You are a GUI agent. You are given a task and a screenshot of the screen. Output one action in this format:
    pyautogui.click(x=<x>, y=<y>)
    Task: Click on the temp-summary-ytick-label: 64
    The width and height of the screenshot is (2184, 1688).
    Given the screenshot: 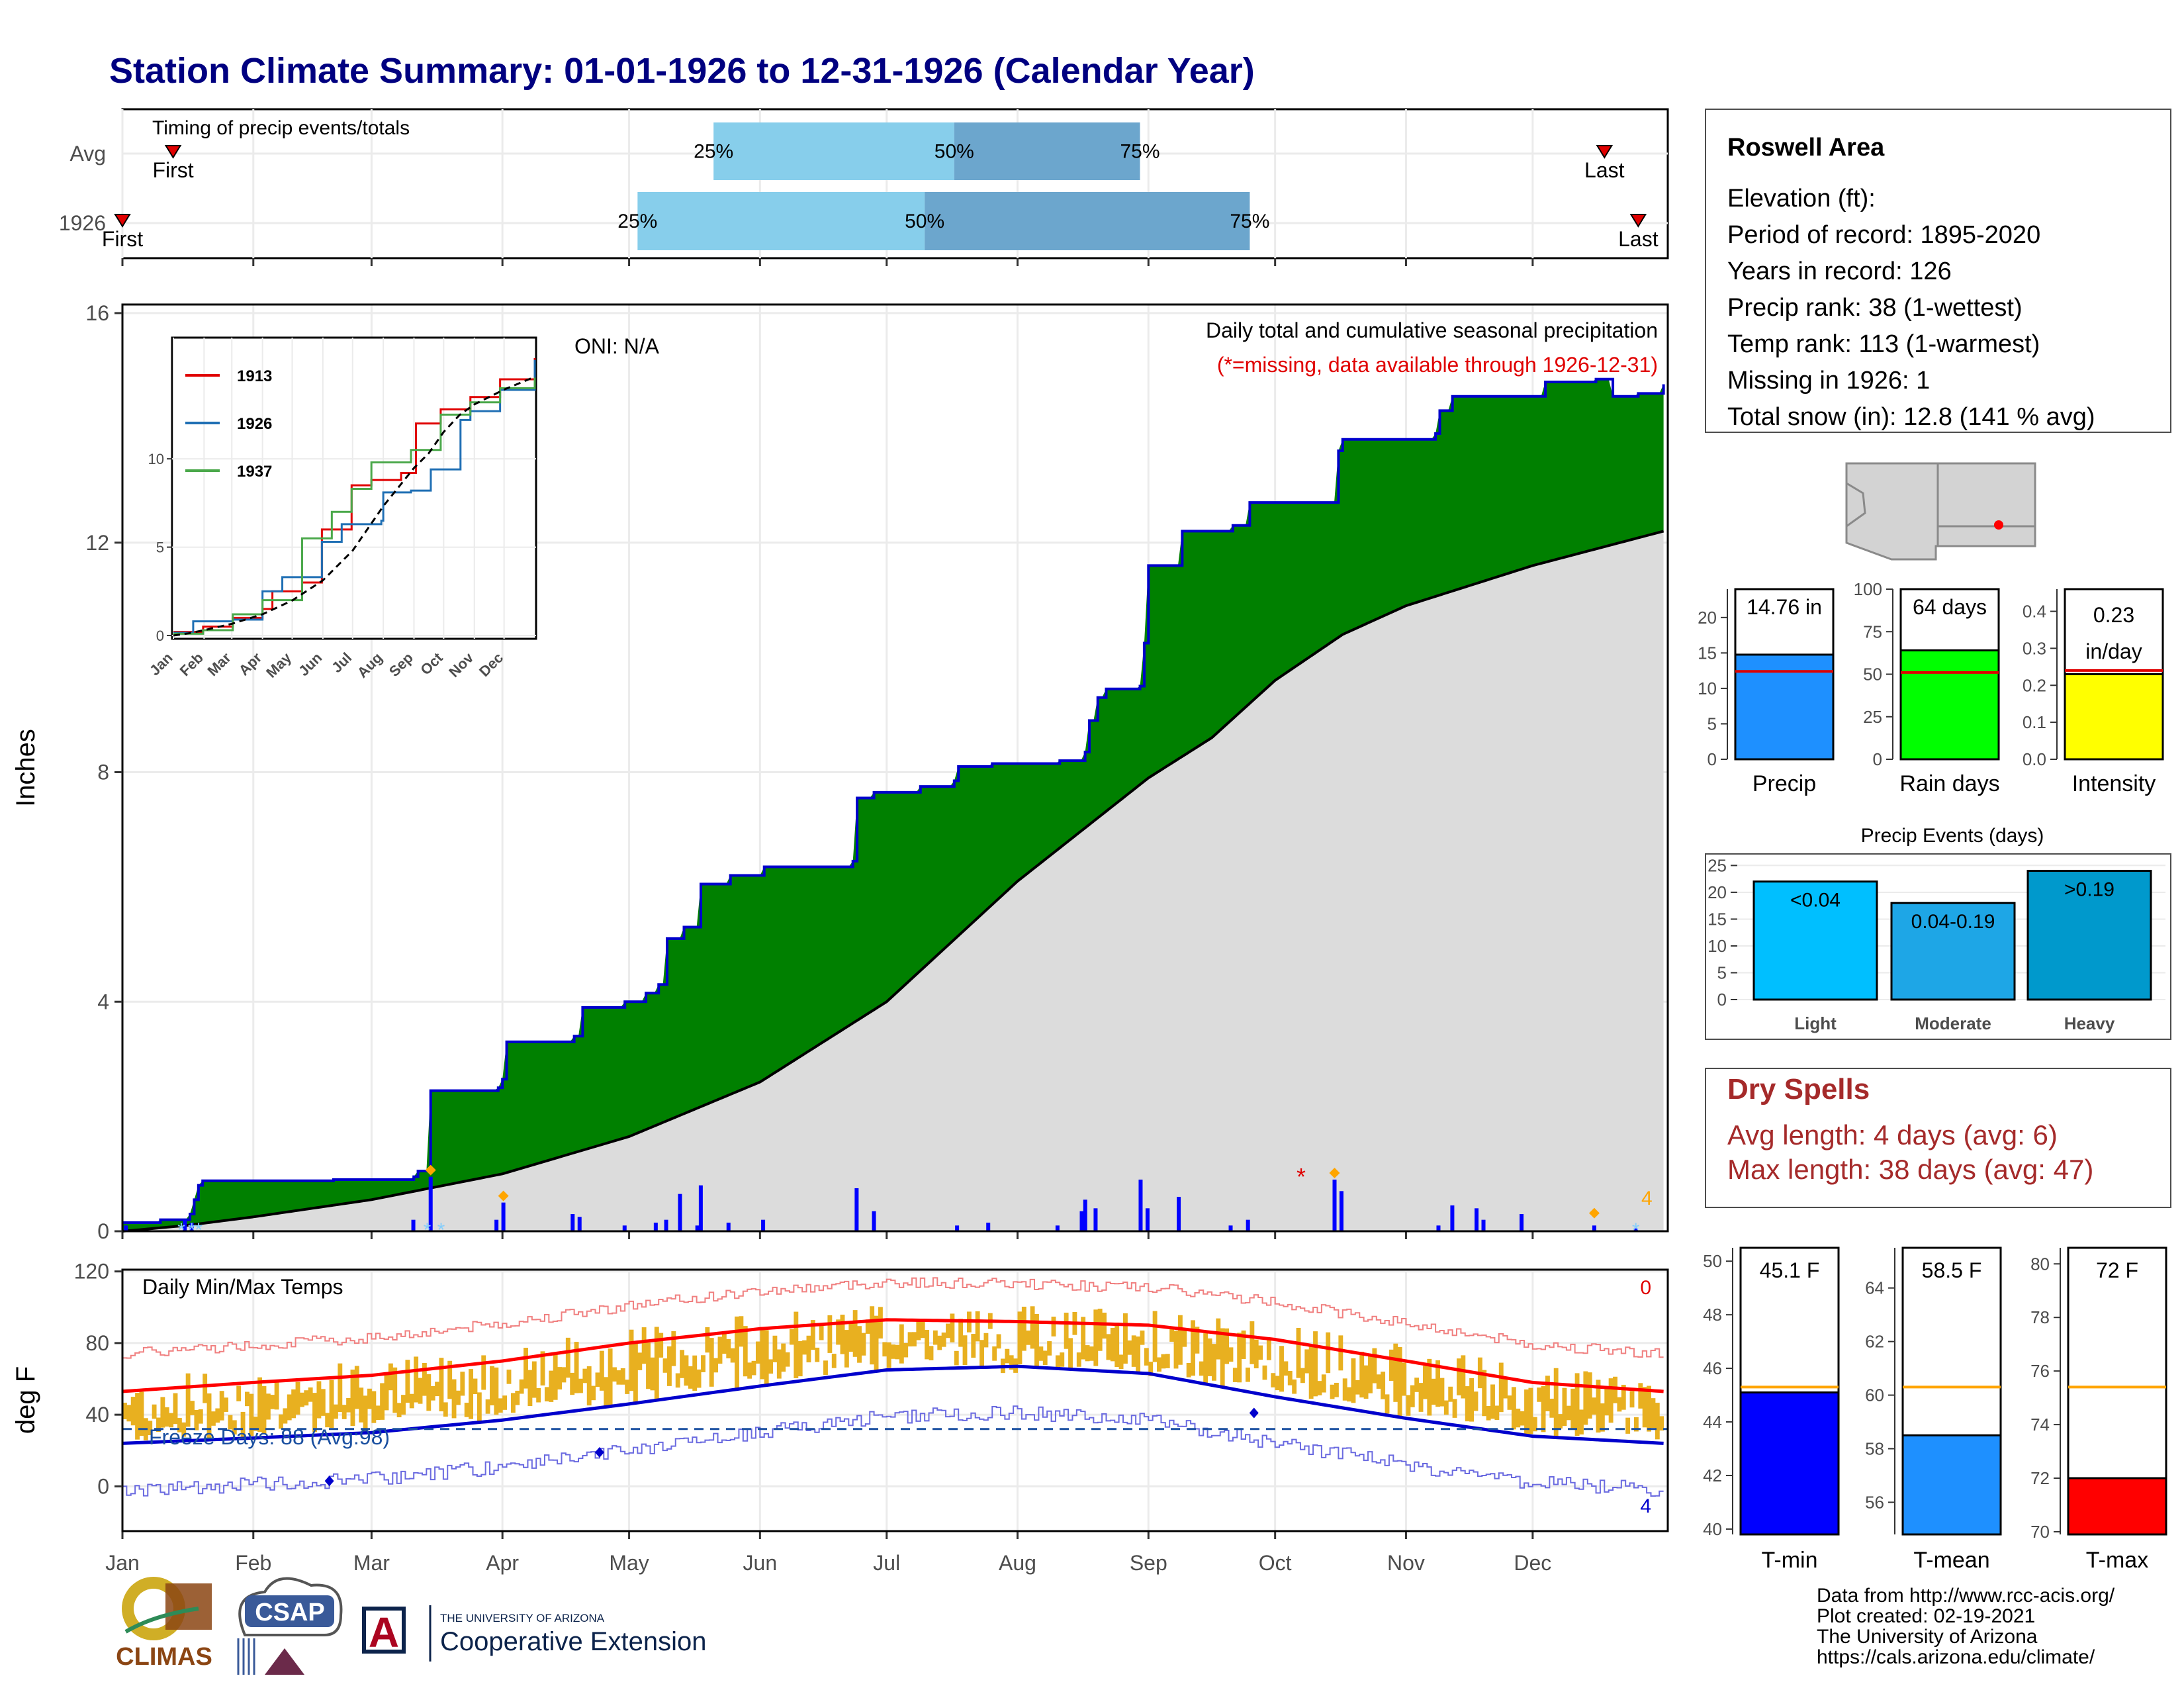 What is the action you would take?
    pyautogui.click(x=1874, y=1288)
    